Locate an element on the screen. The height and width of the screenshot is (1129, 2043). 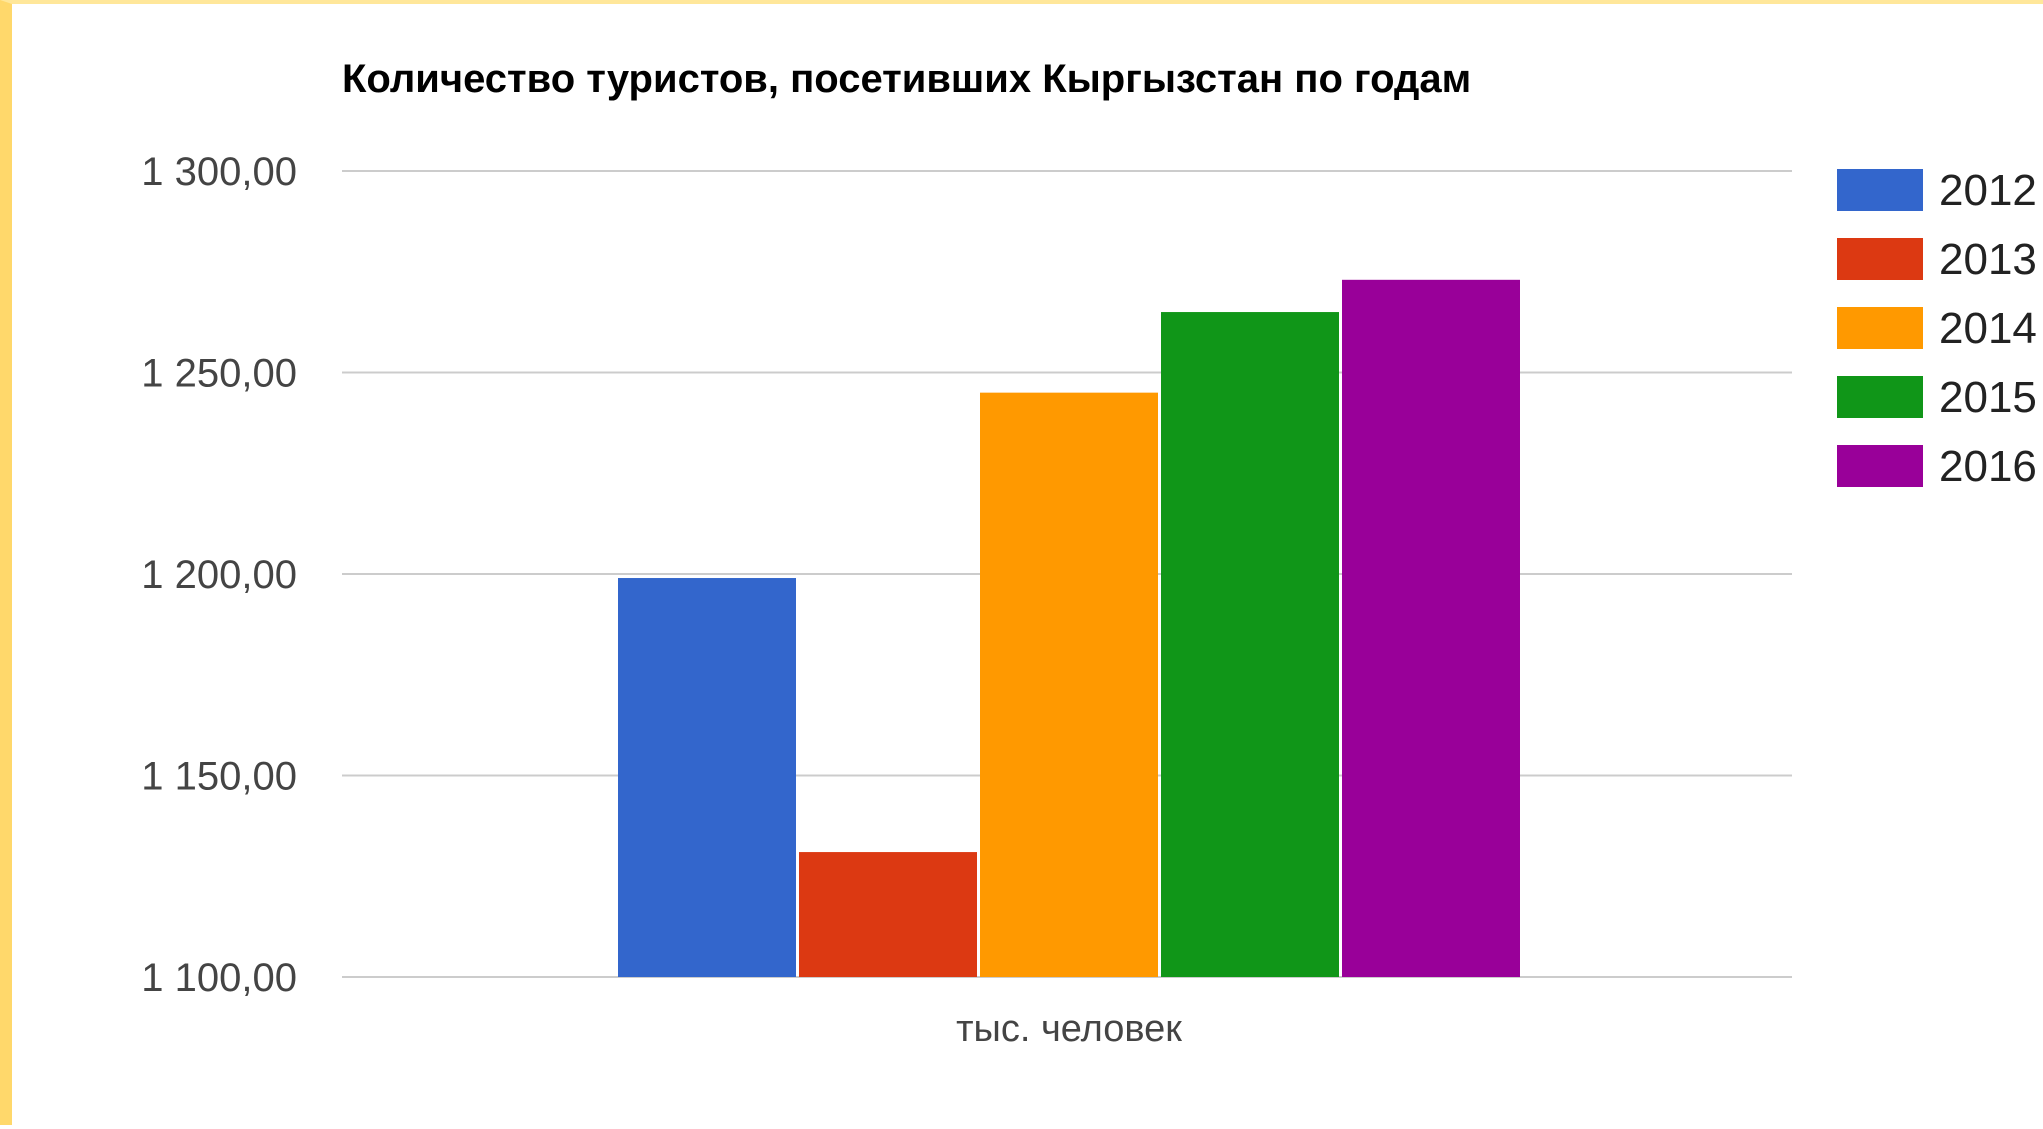
bar-2015 is located at coordinates (1250, 644).